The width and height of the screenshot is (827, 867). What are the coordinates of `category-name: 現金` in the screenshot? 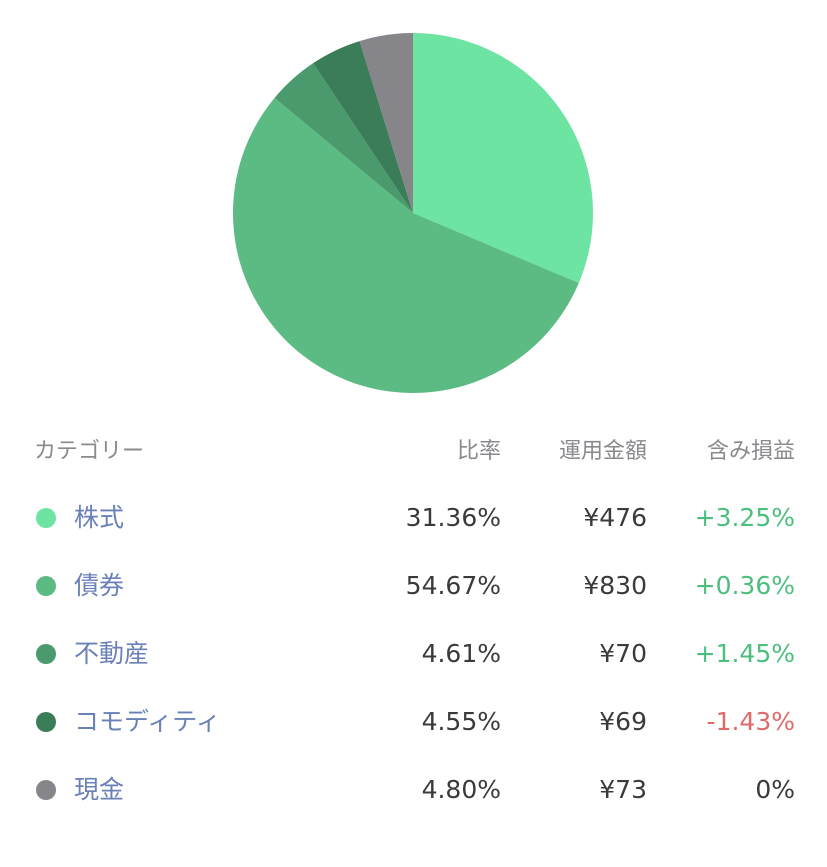 It's located at (99, 789).